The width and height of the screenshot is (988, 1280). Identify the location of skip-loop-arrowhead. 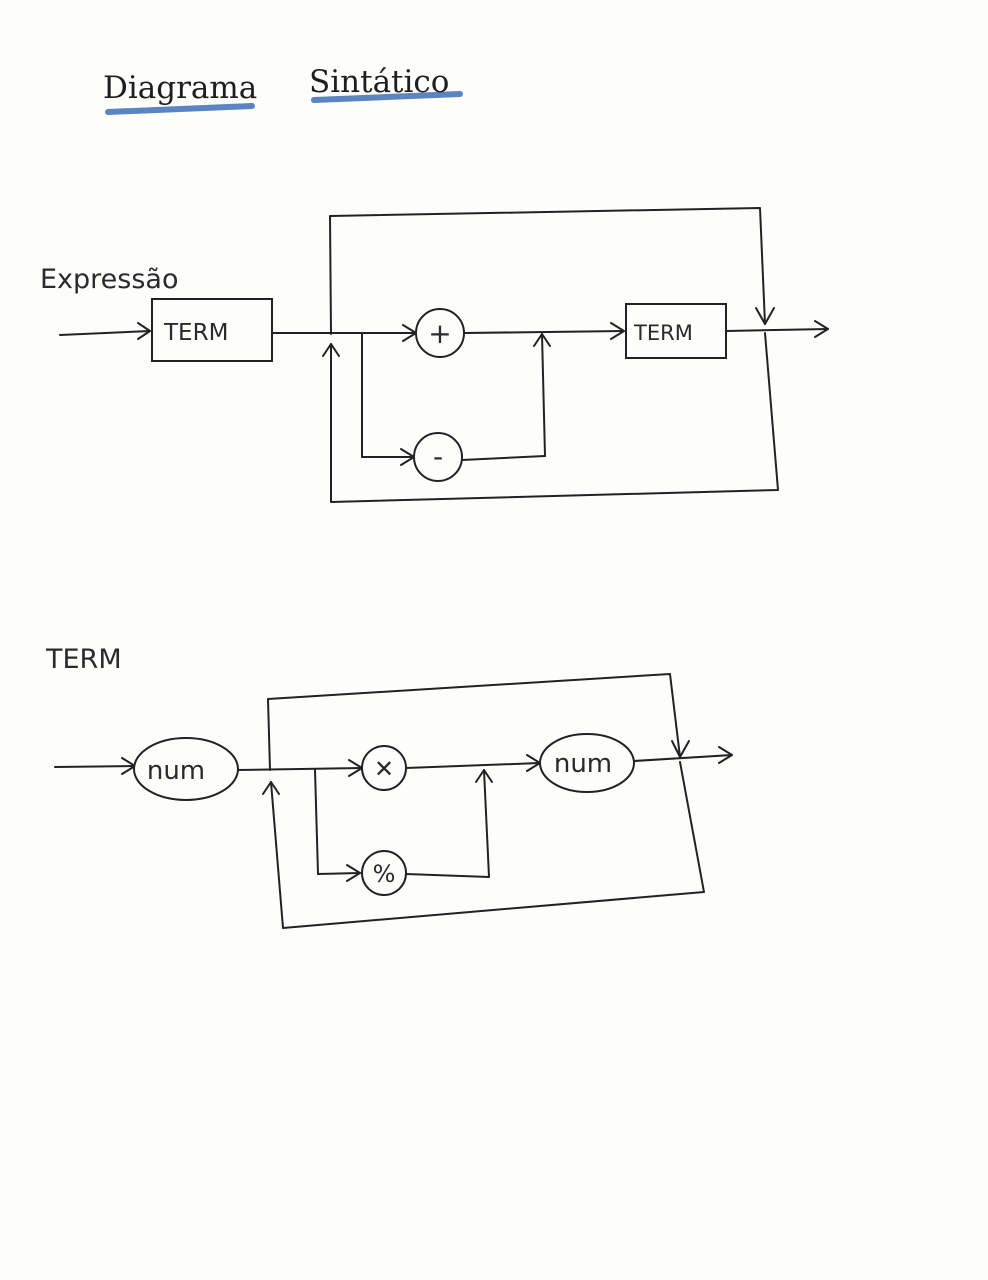
(765, 316).